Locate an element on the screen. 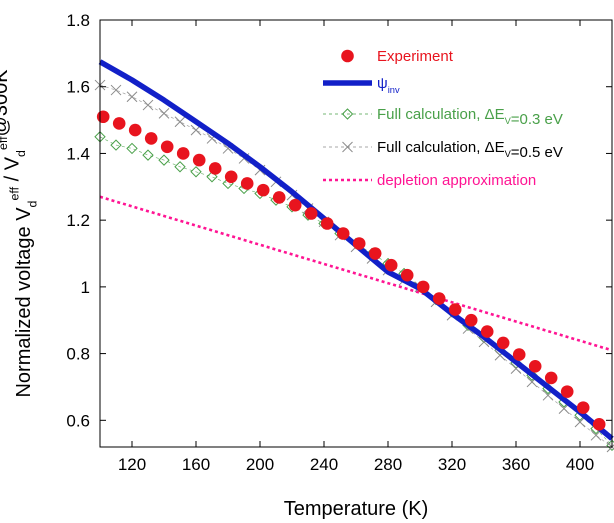 The width and height of the screenshot is (614, 523). legend-entry-full05: Full calculation, ΔEV=0.5 eV is located at coordinates (443, 150).